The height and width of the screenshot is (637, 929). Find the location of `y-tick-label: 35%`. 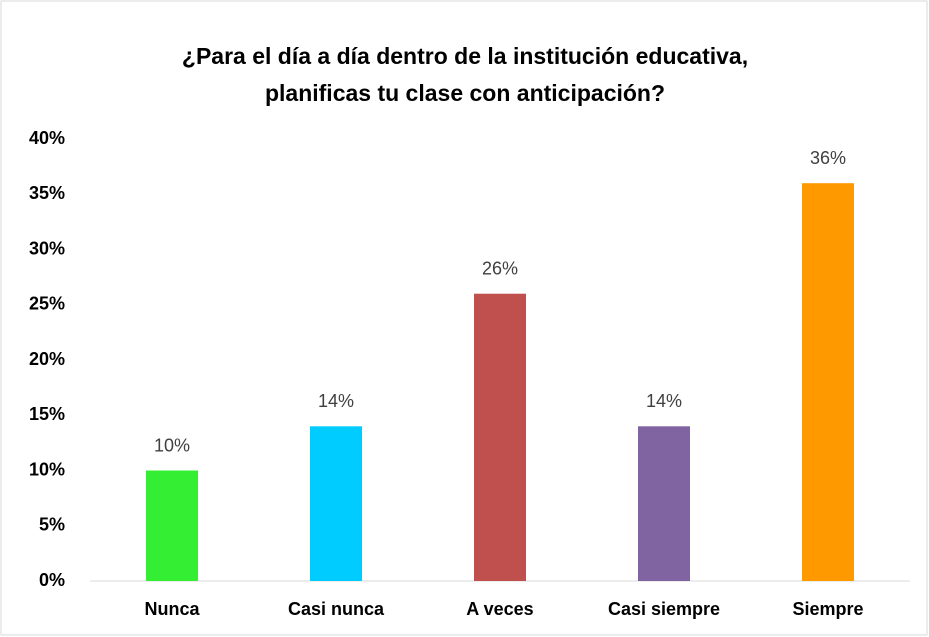

y-tick-label: 35% is located at coordinates (47, 193).